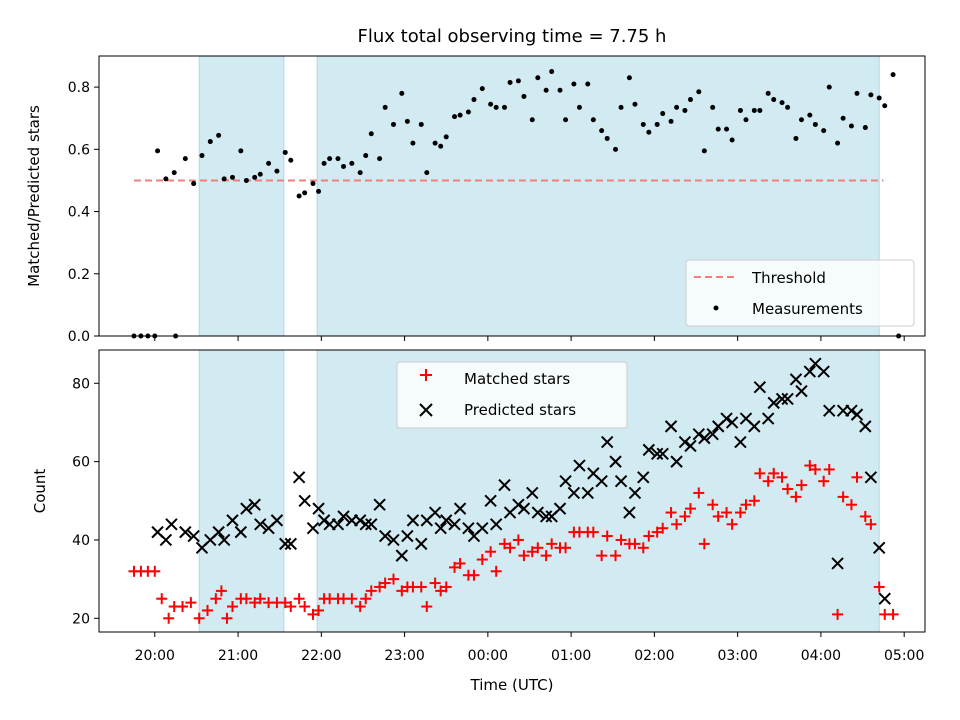  Describe the element at coordinates (34, 196) in the screenshot. I see `top-y-axis-label: Matched/Predicted stars` at that location.